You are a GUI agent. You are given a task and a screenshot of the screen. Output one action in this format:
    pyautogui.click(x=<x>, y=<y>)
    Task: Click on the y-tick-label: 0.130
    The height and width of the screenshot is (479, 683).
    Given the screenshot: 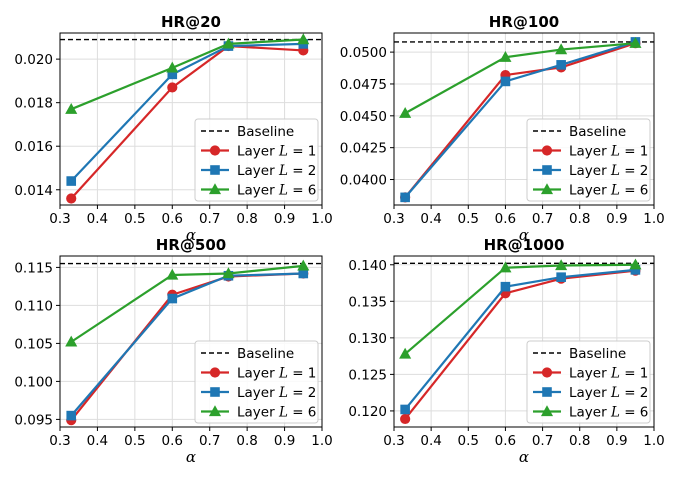 What is the action you would take?
    pyautogui.click(x=367, y=339)
    